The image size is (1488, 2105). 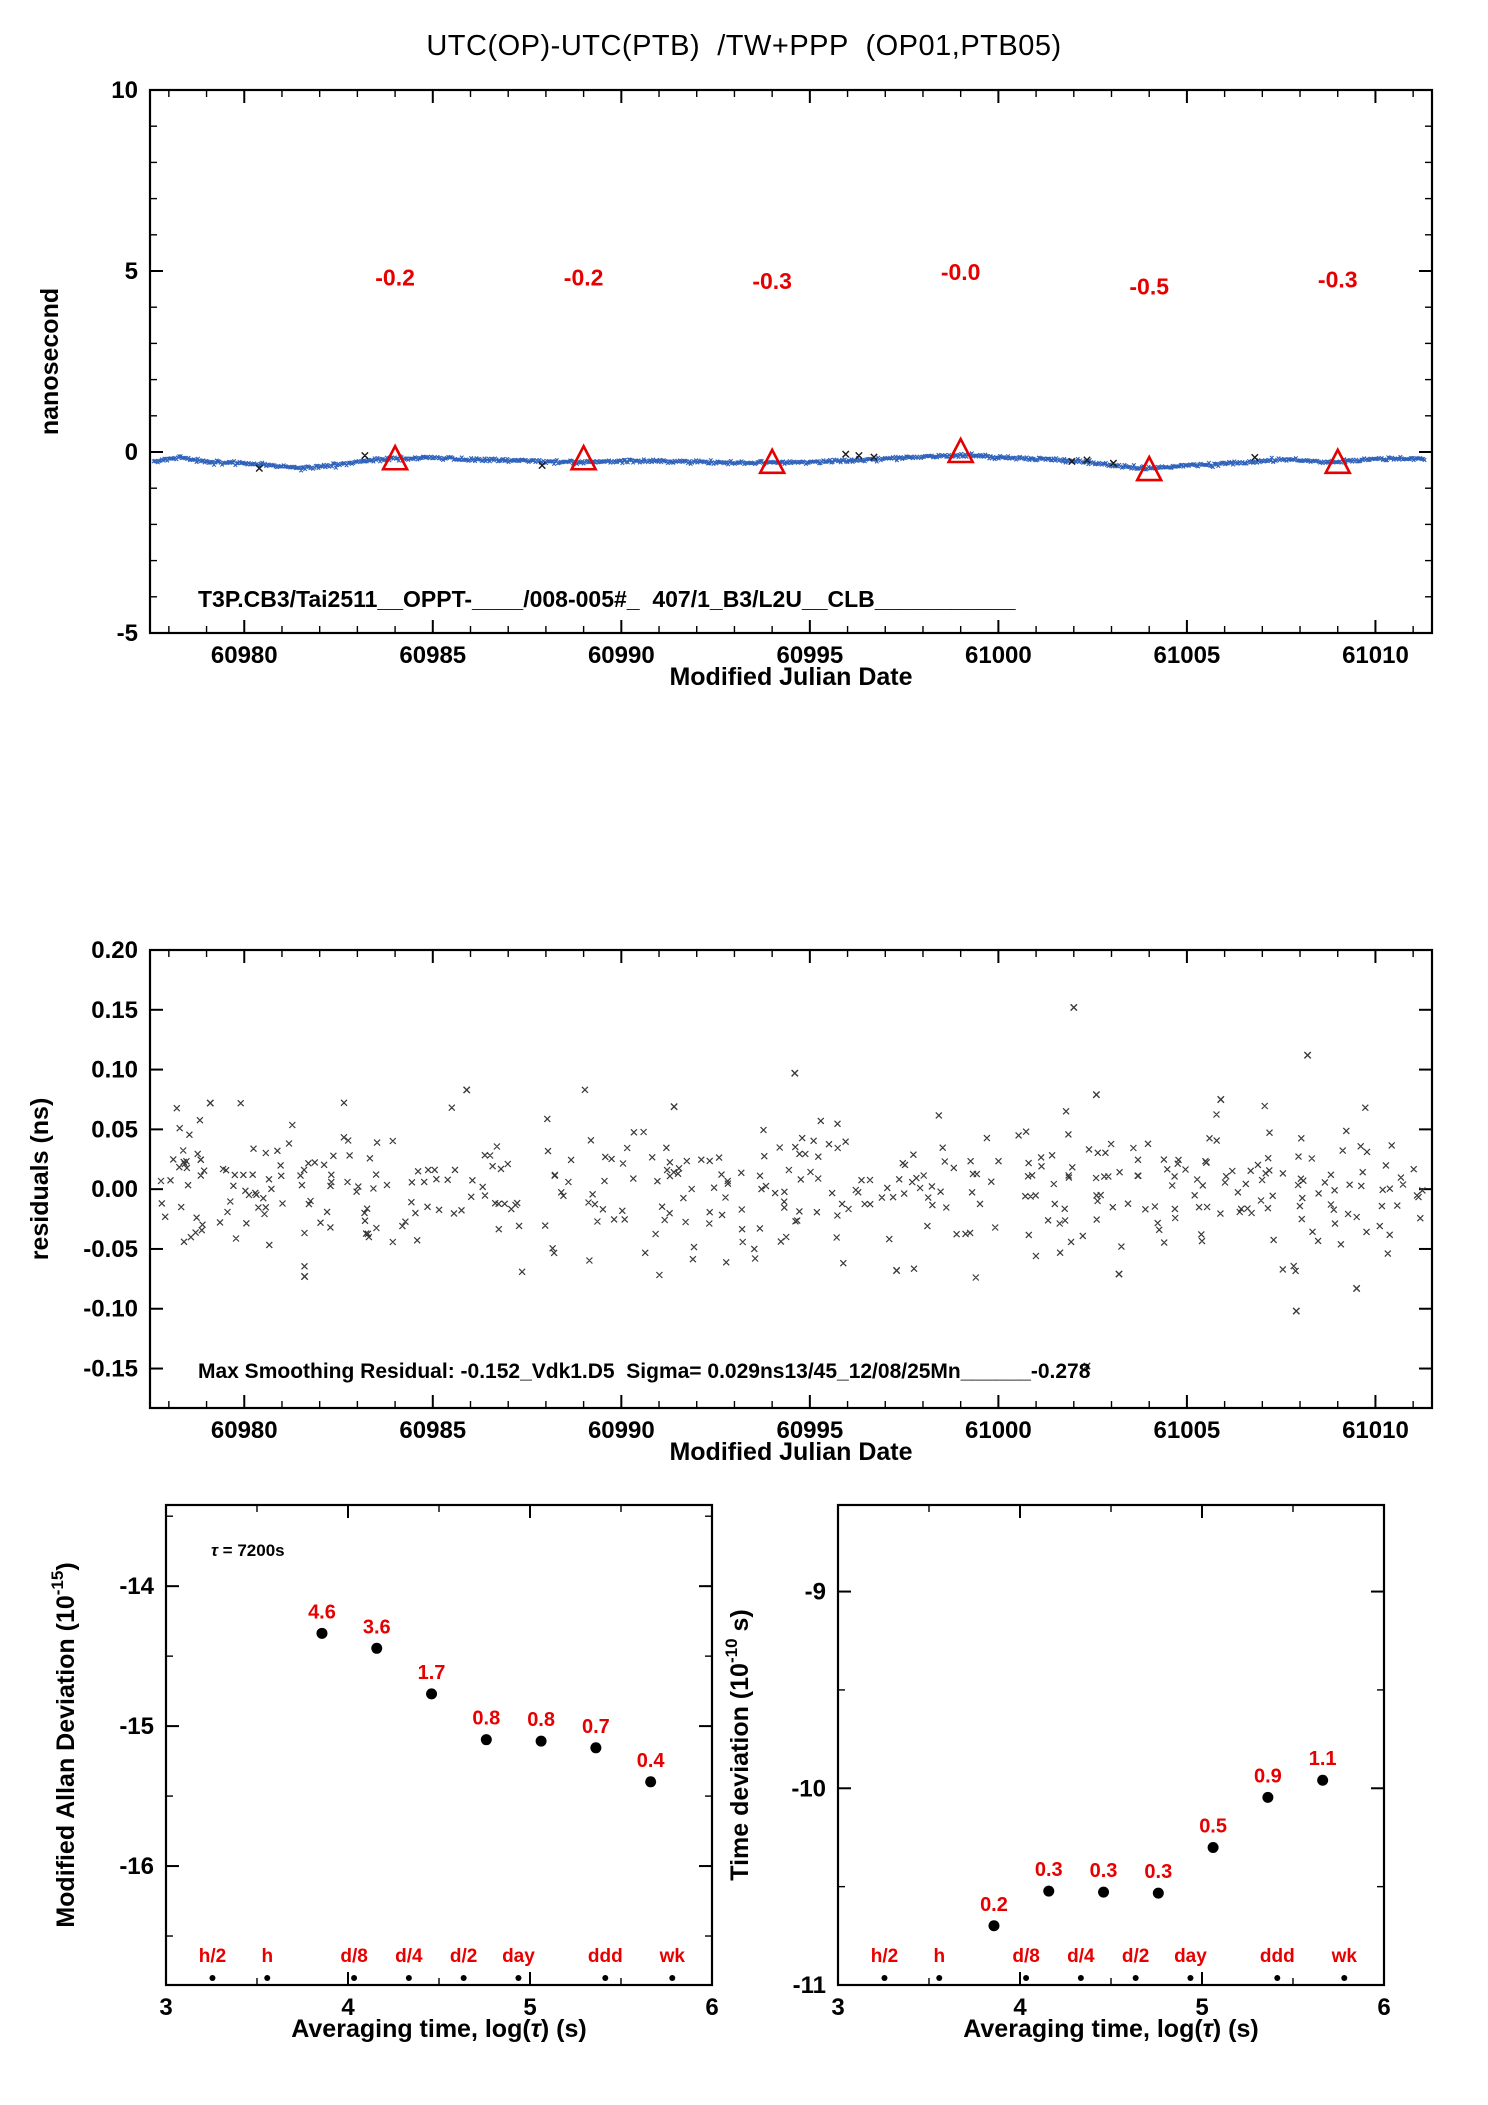 What do you see at coordinates (136, 1586) in the screenshot?
I see `svg-text: -14` at bounding box center [136, 1586].